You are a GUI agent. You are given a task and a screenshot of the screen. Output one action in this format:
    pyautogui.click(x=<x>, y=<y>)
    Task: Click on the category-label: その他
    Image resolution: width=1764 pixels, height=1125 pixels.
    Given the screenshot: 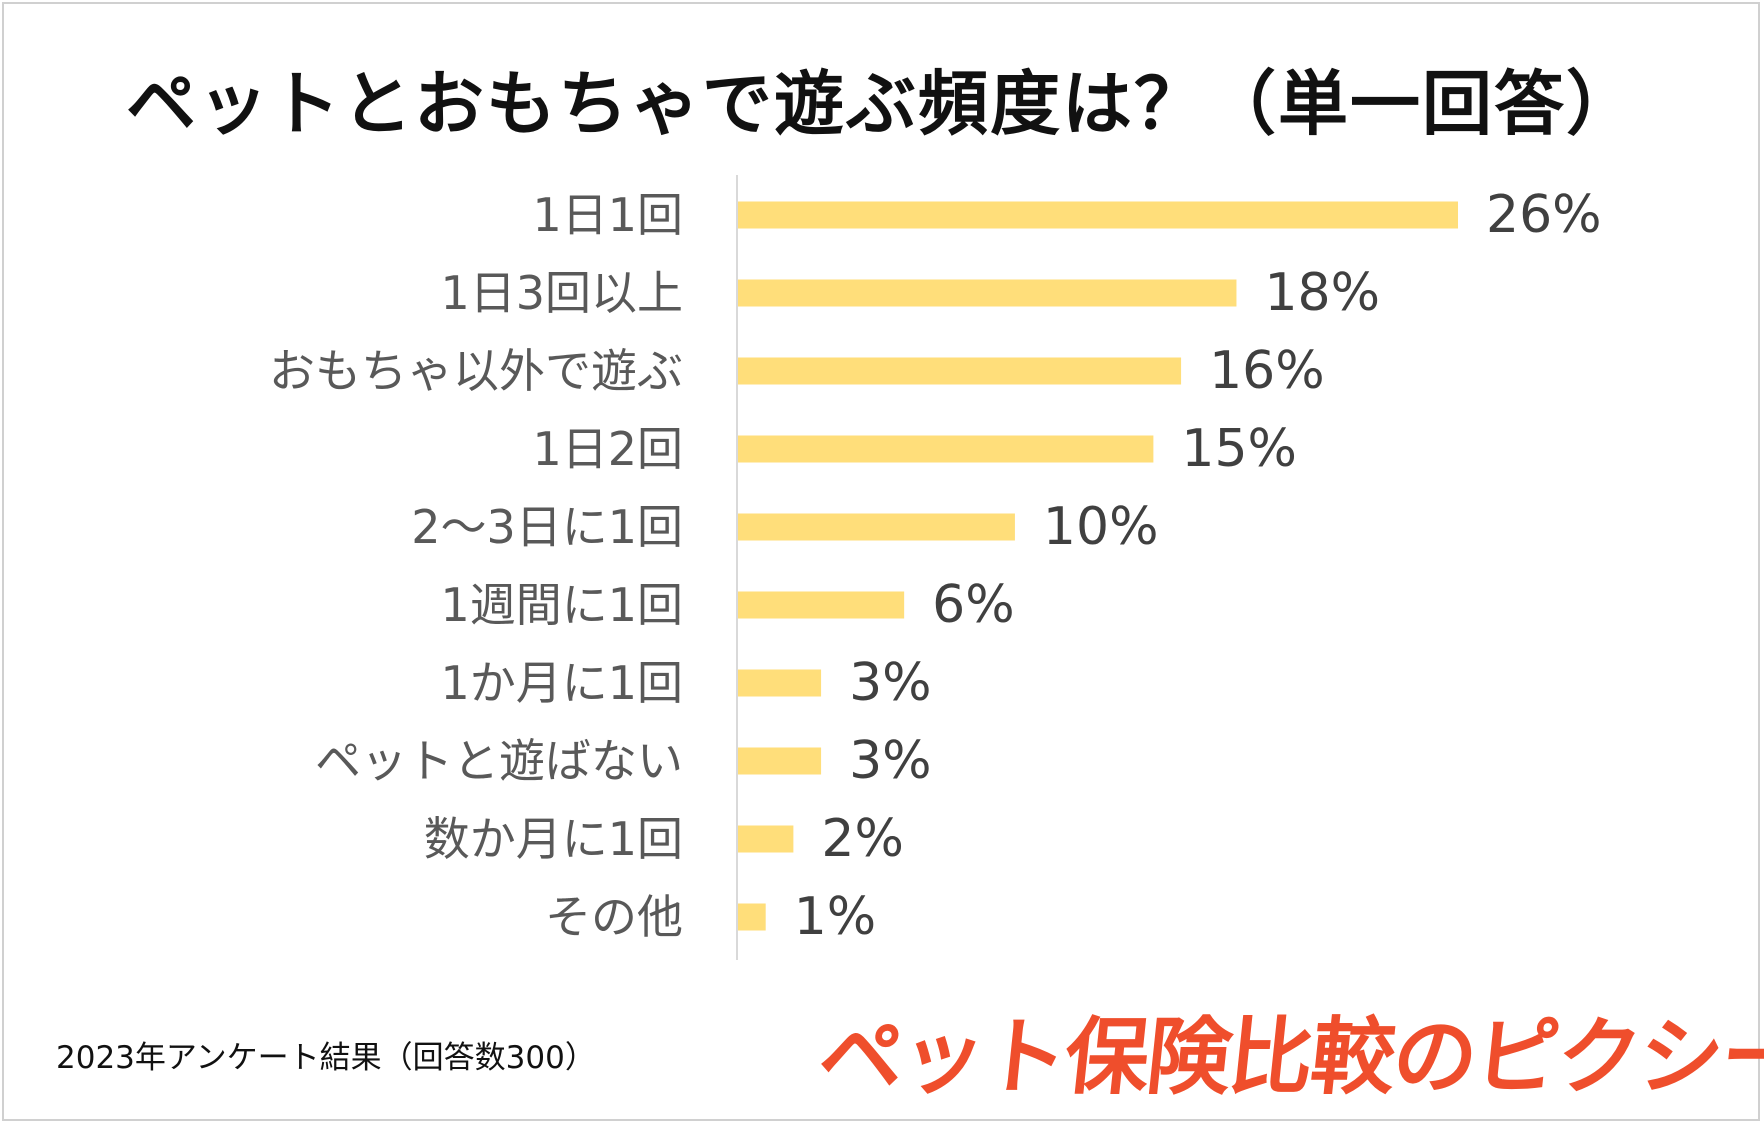 What is the action you would take?
    pyautogui.click(x=614, y=917)
    